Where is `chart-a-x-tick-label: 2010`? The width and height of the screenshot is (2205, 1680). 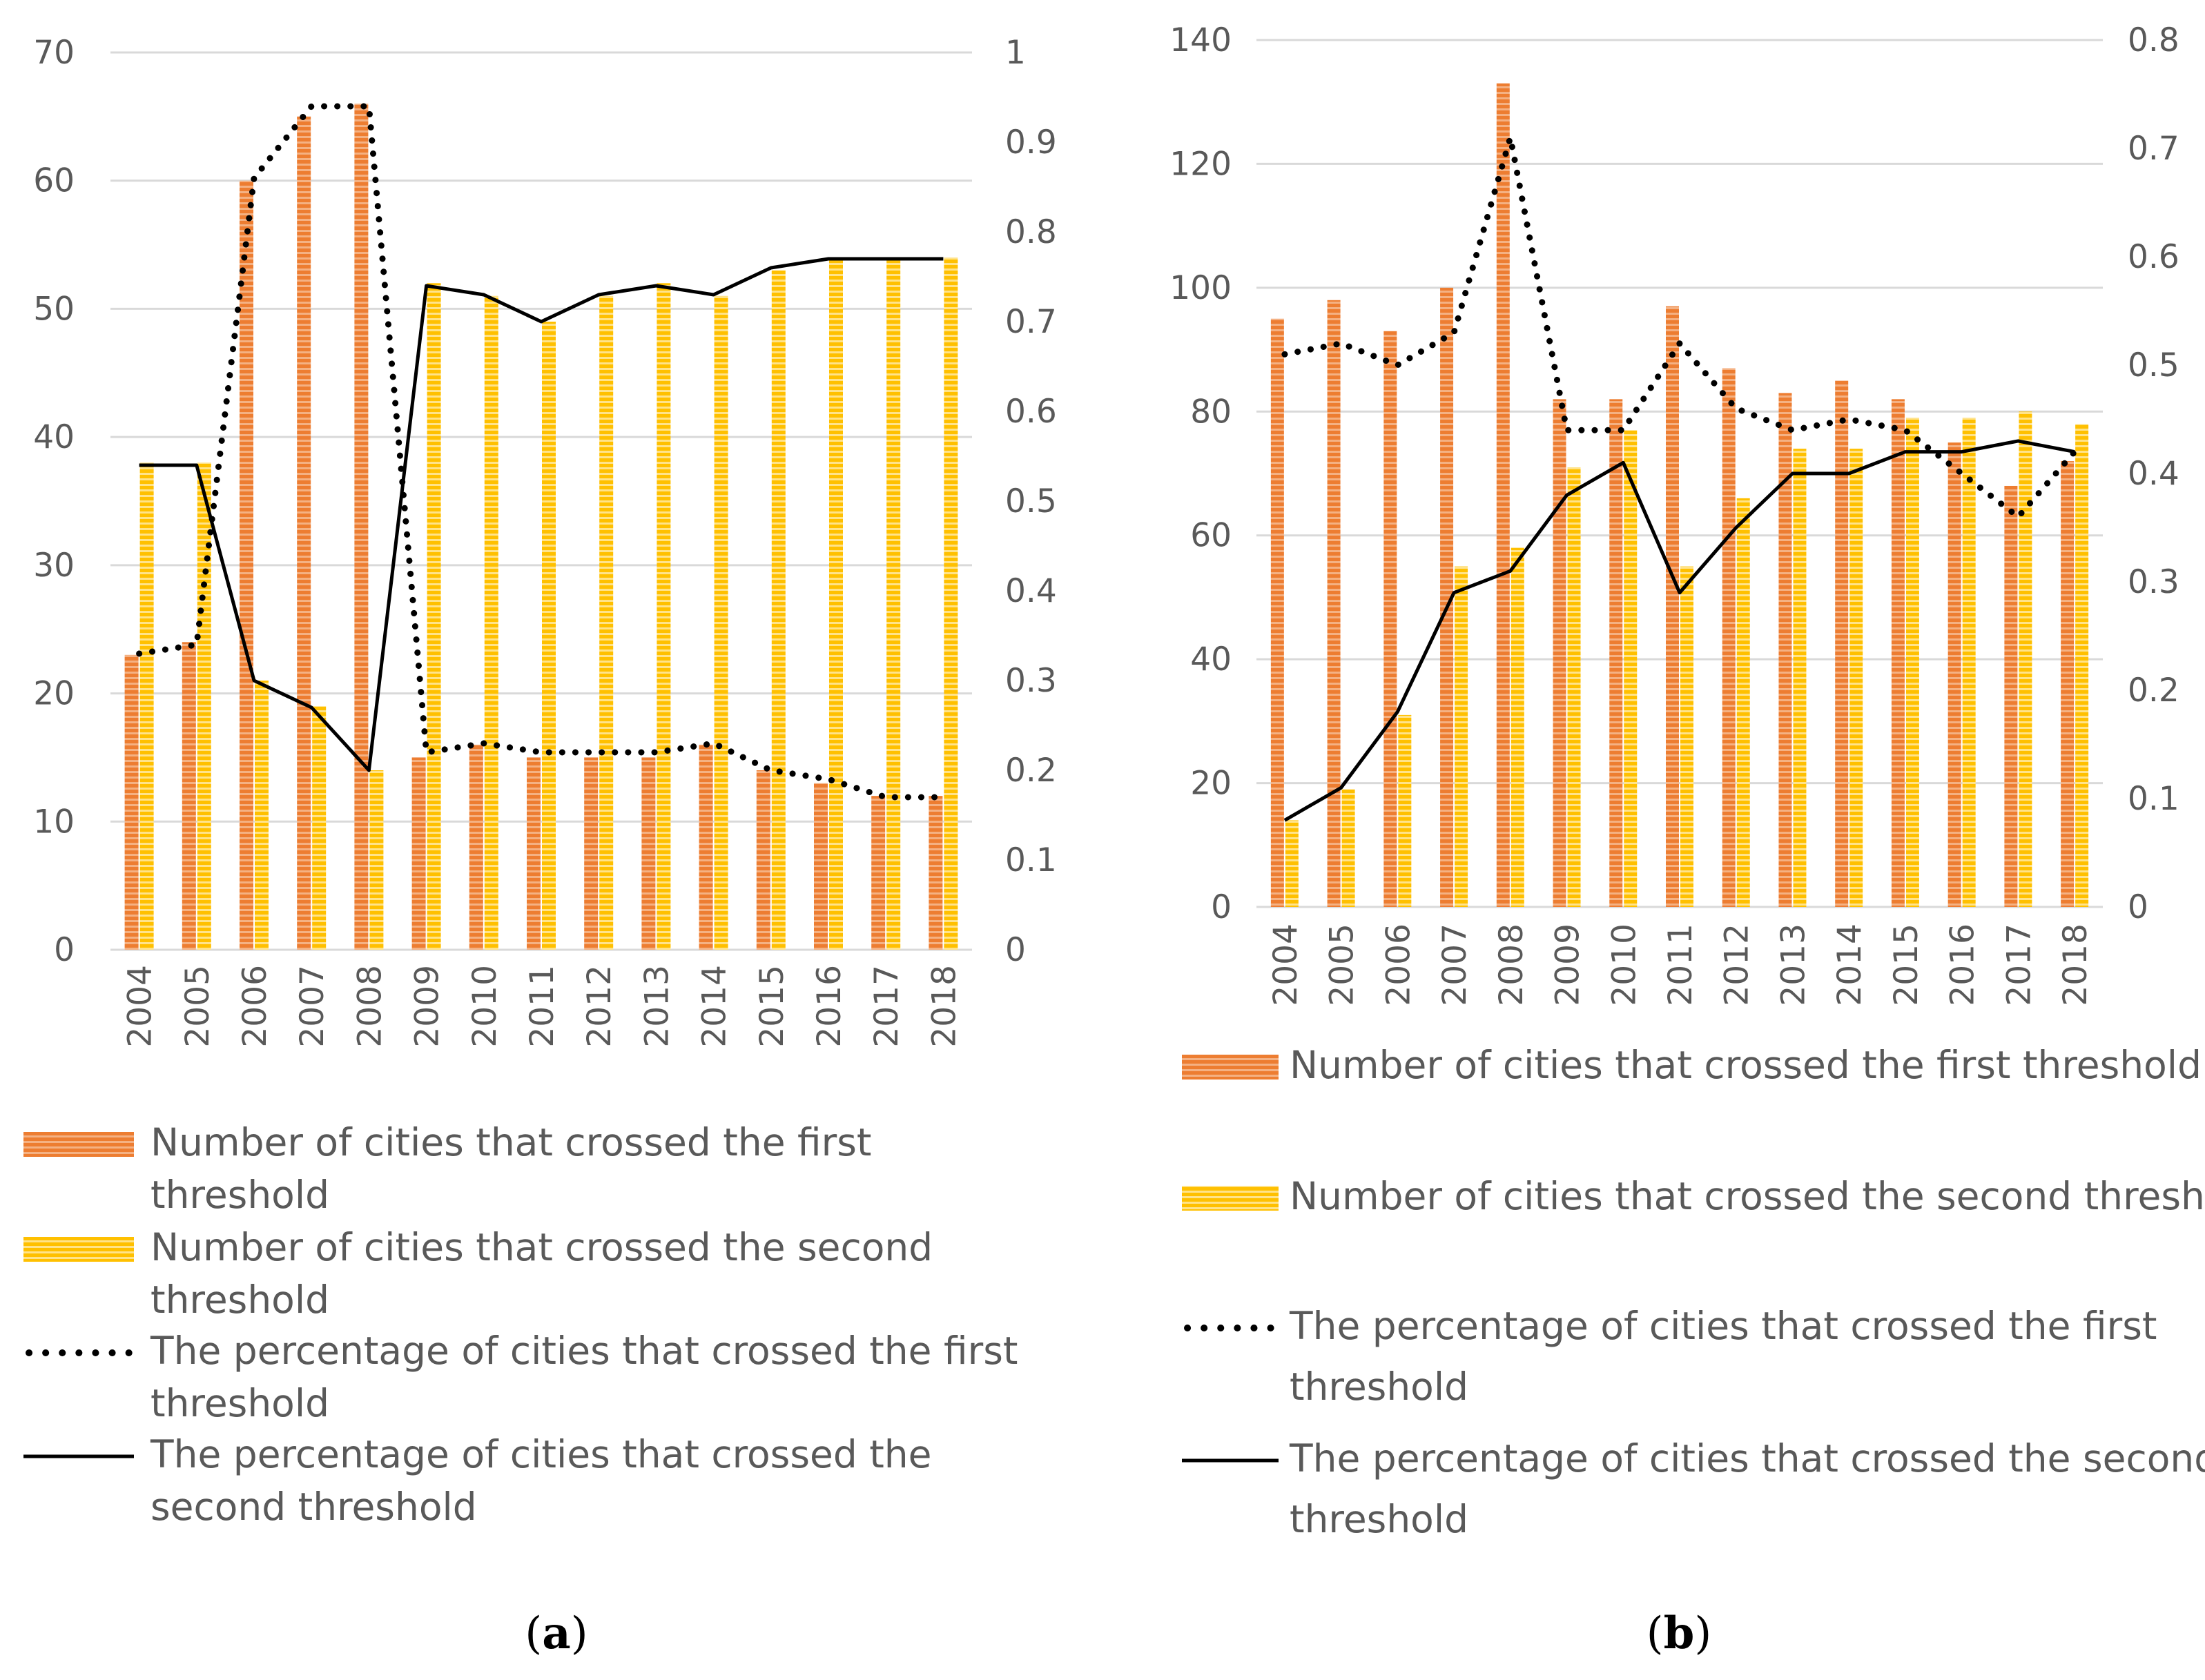
chart-a-x-tick-label: 2010 is located at coordinates (485, 1006).